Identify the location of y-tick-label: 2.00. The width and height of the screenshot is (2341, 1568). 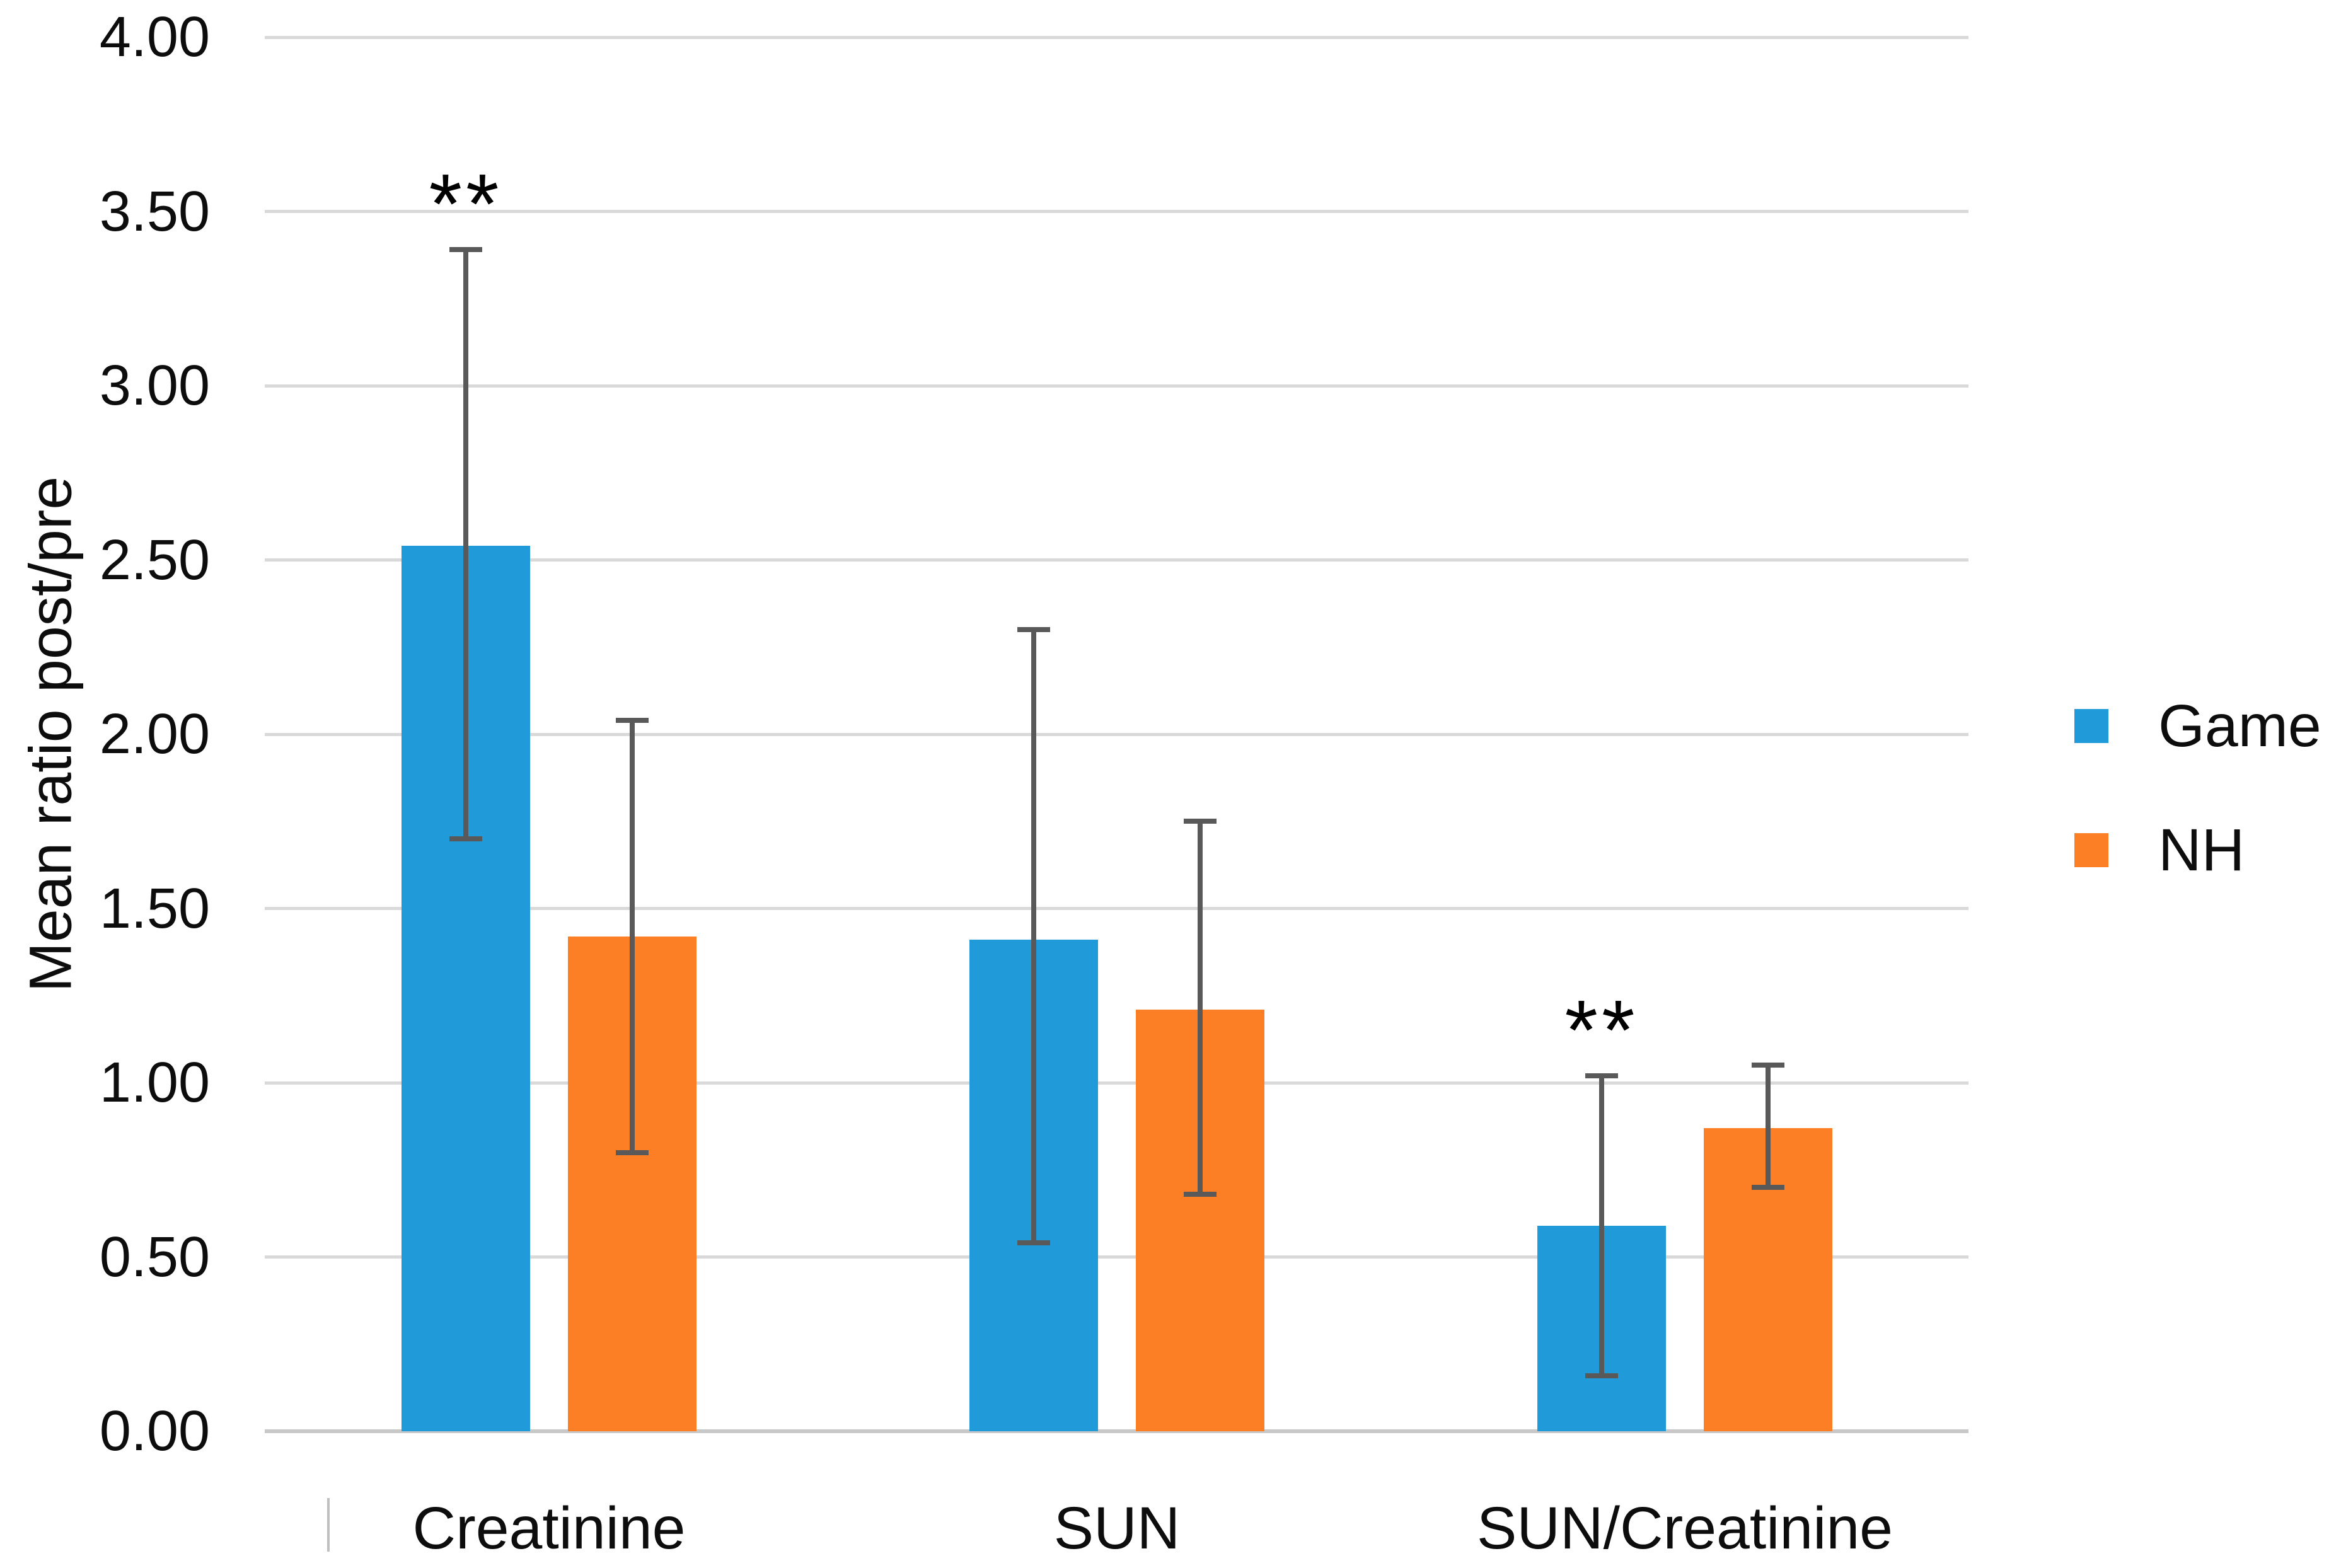
(154, 734).